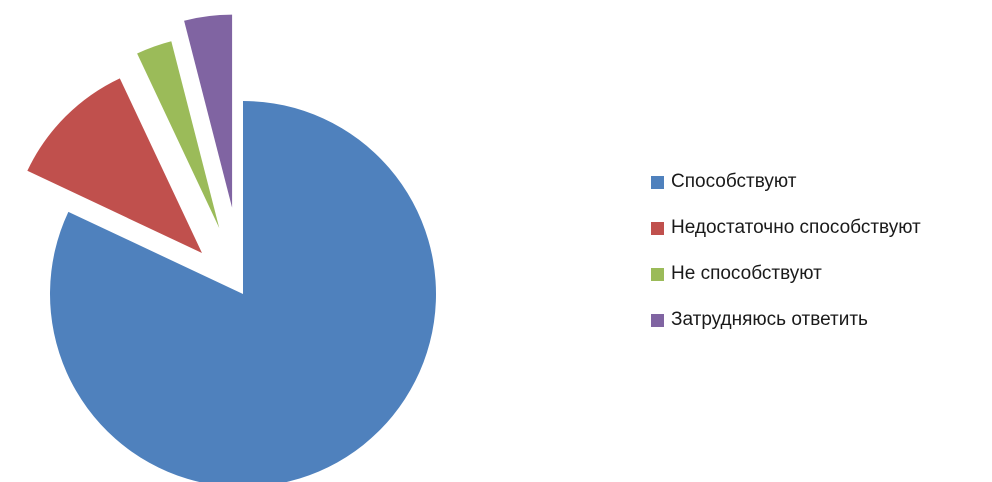 This screenshot has width=992, height=482. I want to click on legend-item-zatrudnyayus-otvetit: Затрудняюсь ответить, so click(786, 320).